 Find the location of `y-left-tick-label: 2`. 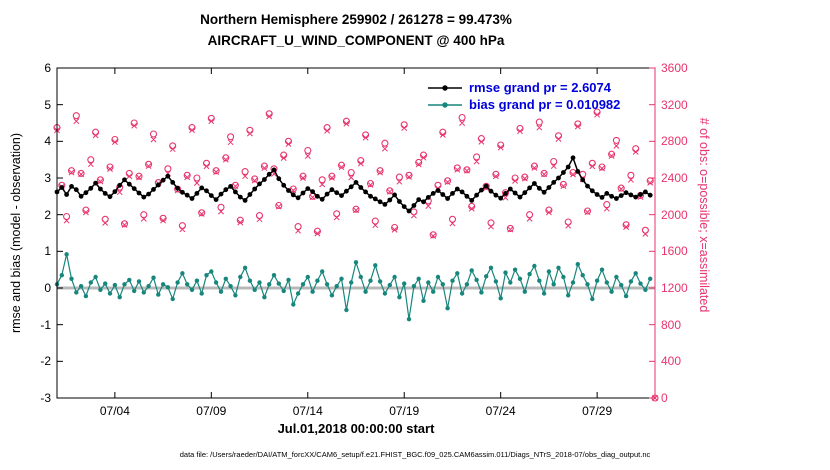

y-left-tick-label: 2 is located at coordinates (47, 214).